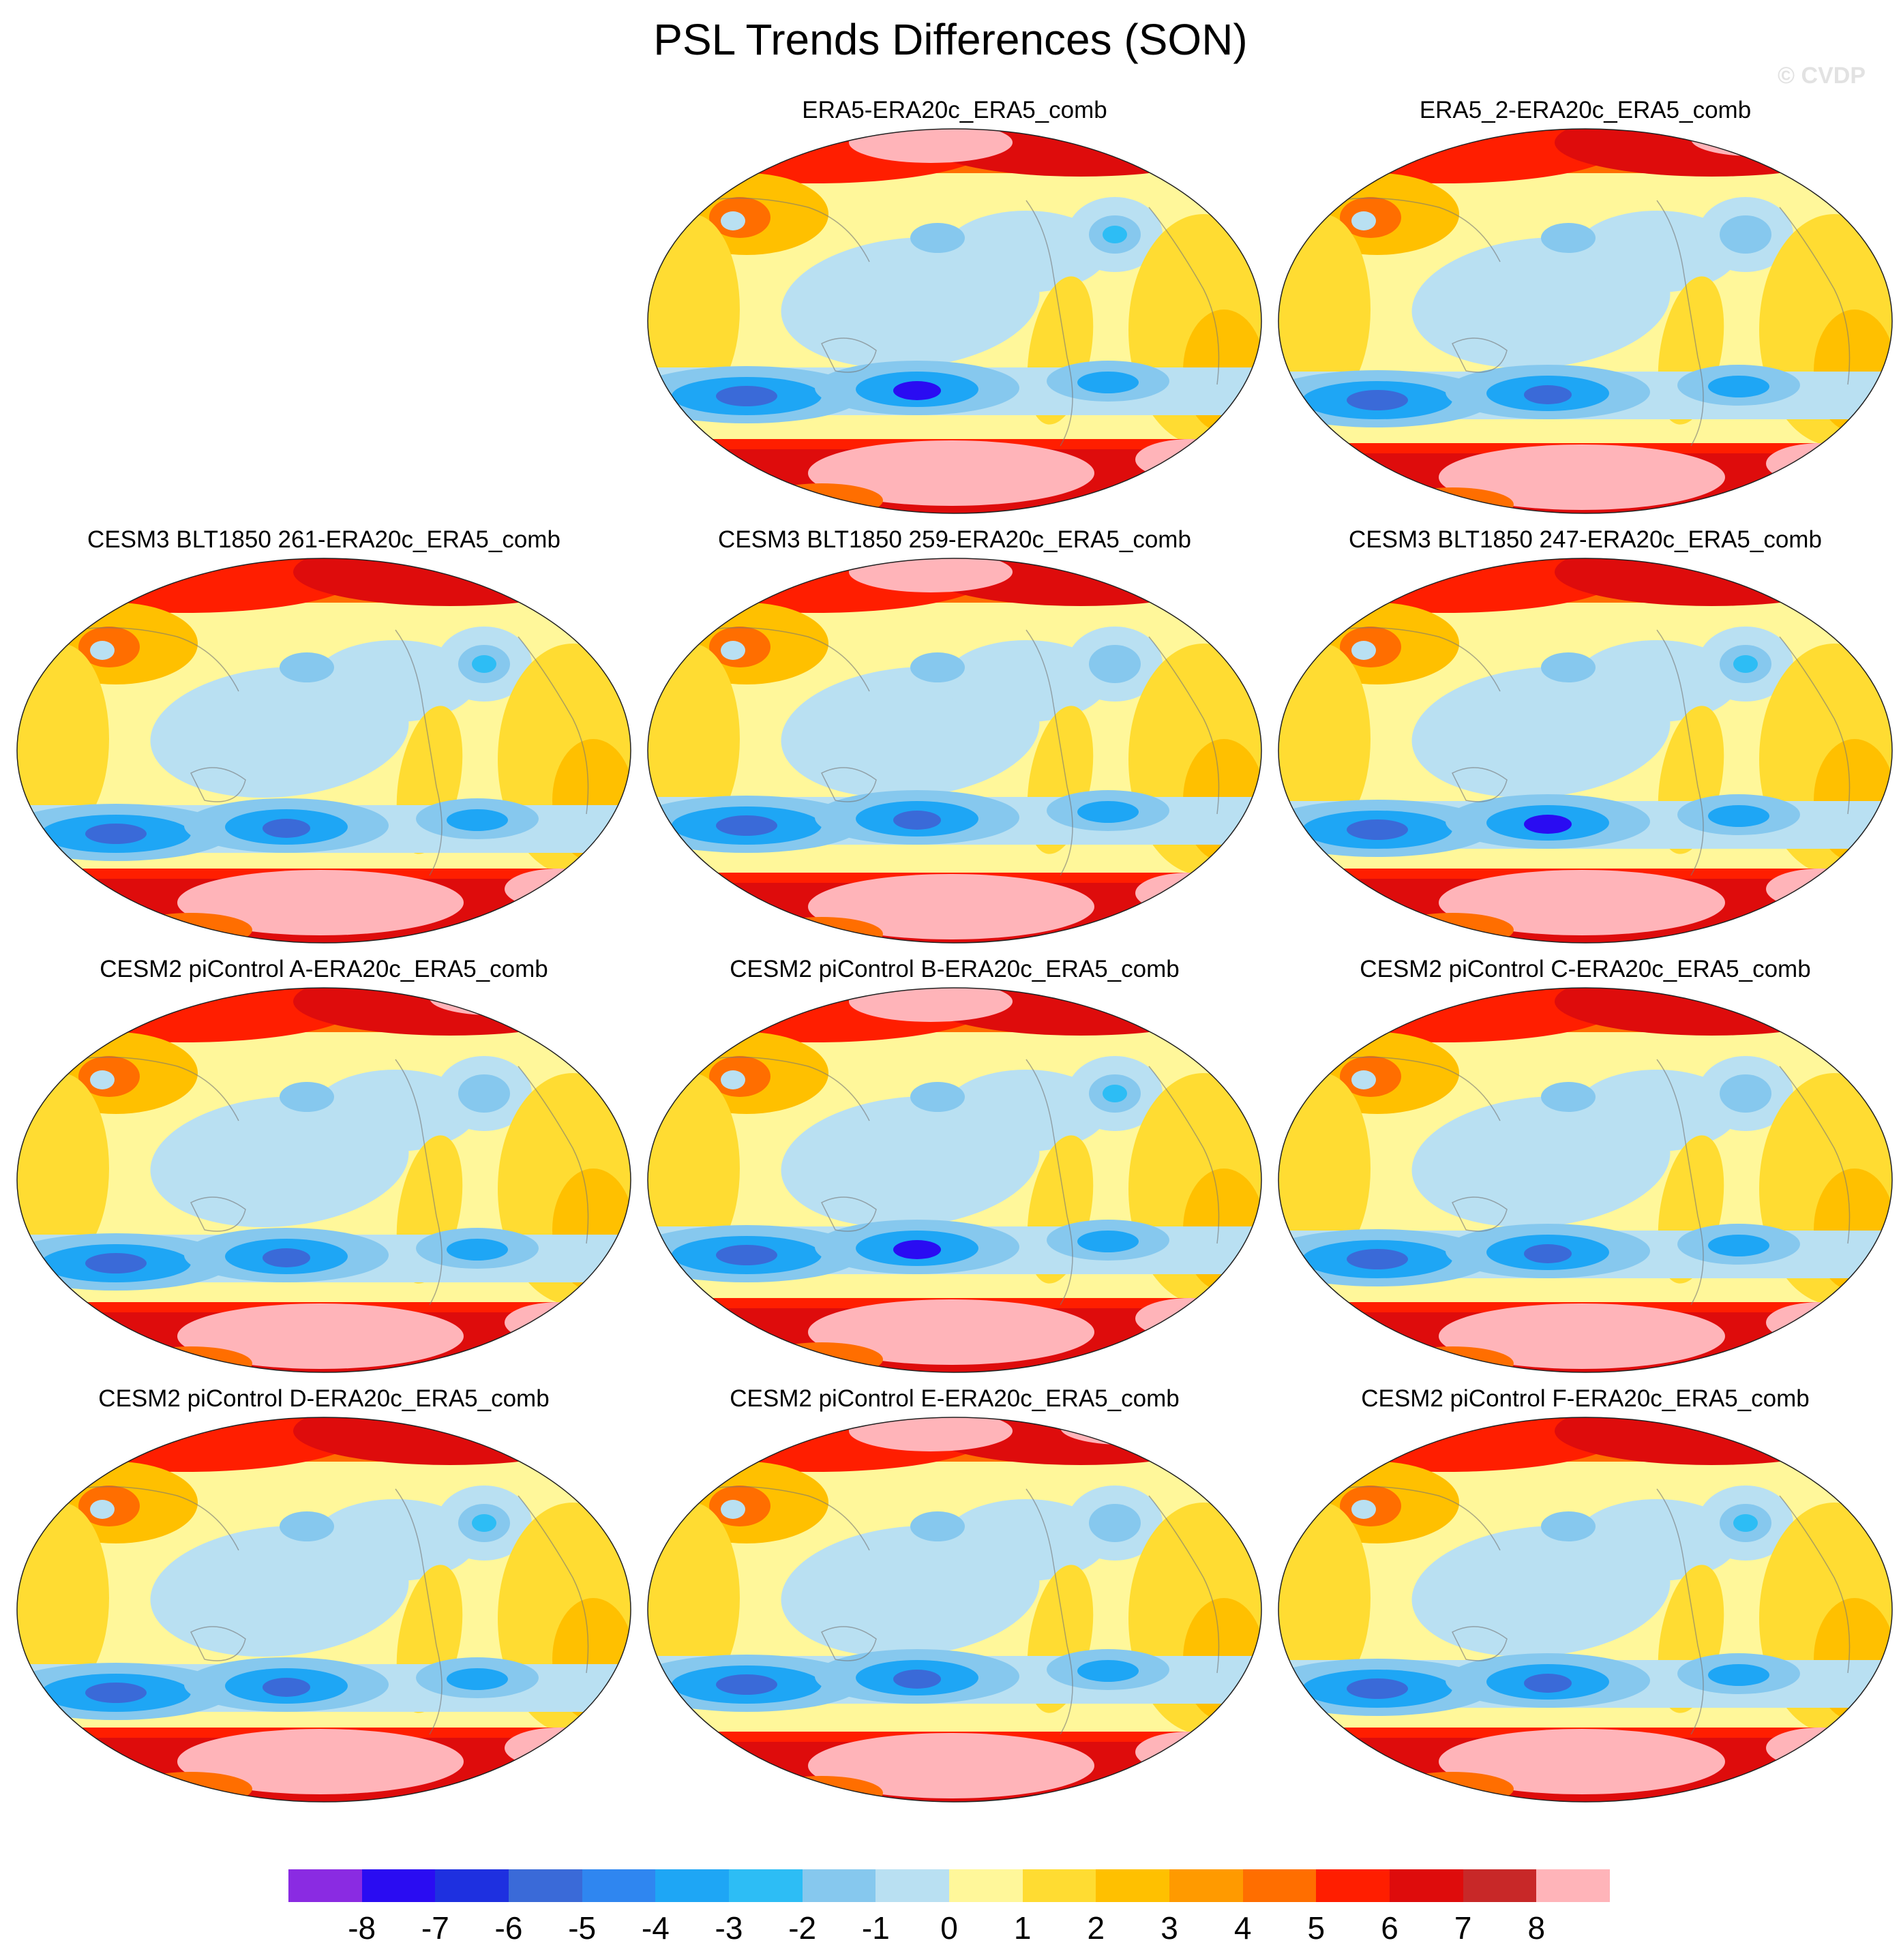 This screenshot has height=1960, width=1901. What do you see at coordinates (582, 1928) in the screenshot?
I see `colorbar-tick-label: -5` at bounding box center [582, 1928].